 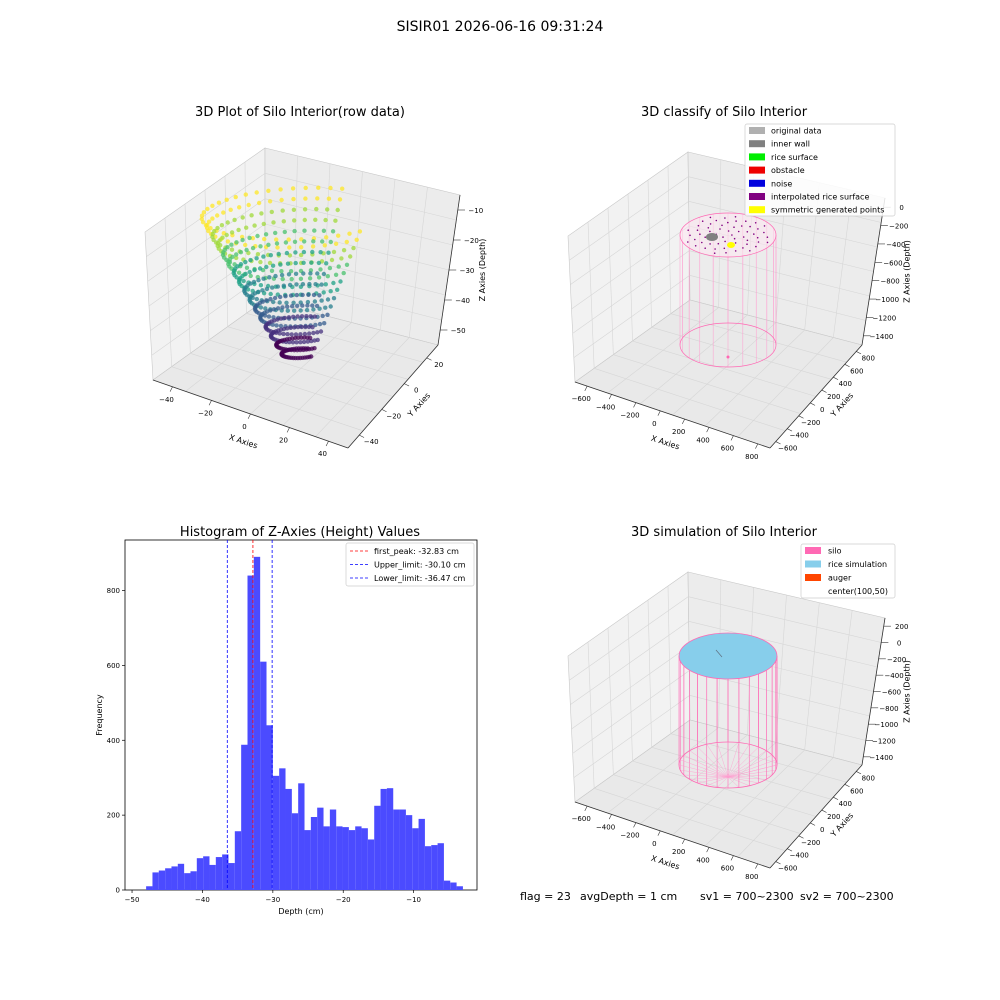 I want to click on p2-x-tick, so click(x=586, y=388).